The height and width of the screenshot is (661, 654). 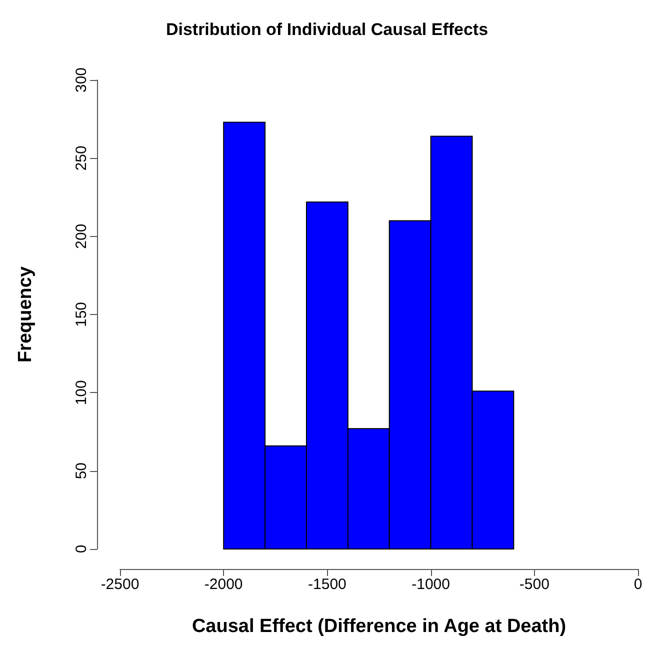 What do you see at coordinates (223, 584) in the screenshot?
I see `x-tick-label: -2000` at bounding box center [223, 584].